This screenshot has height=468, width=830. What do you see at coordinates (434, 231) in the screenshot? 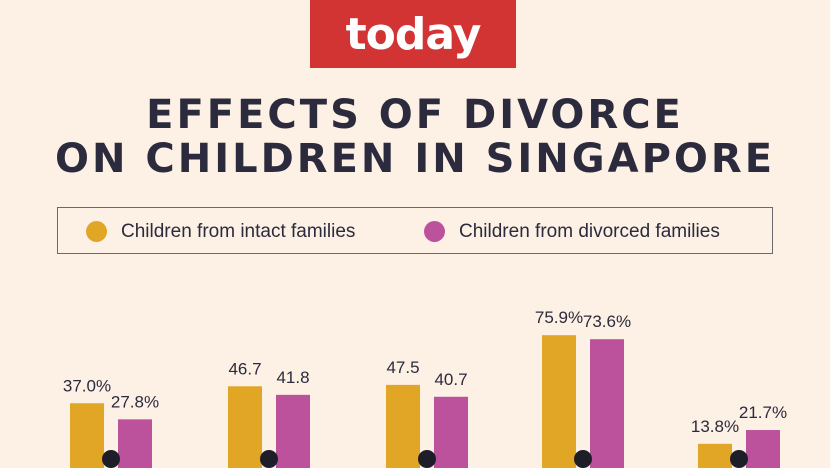
I see `legend-swatch-divorced` at bounding box center [434, 231].